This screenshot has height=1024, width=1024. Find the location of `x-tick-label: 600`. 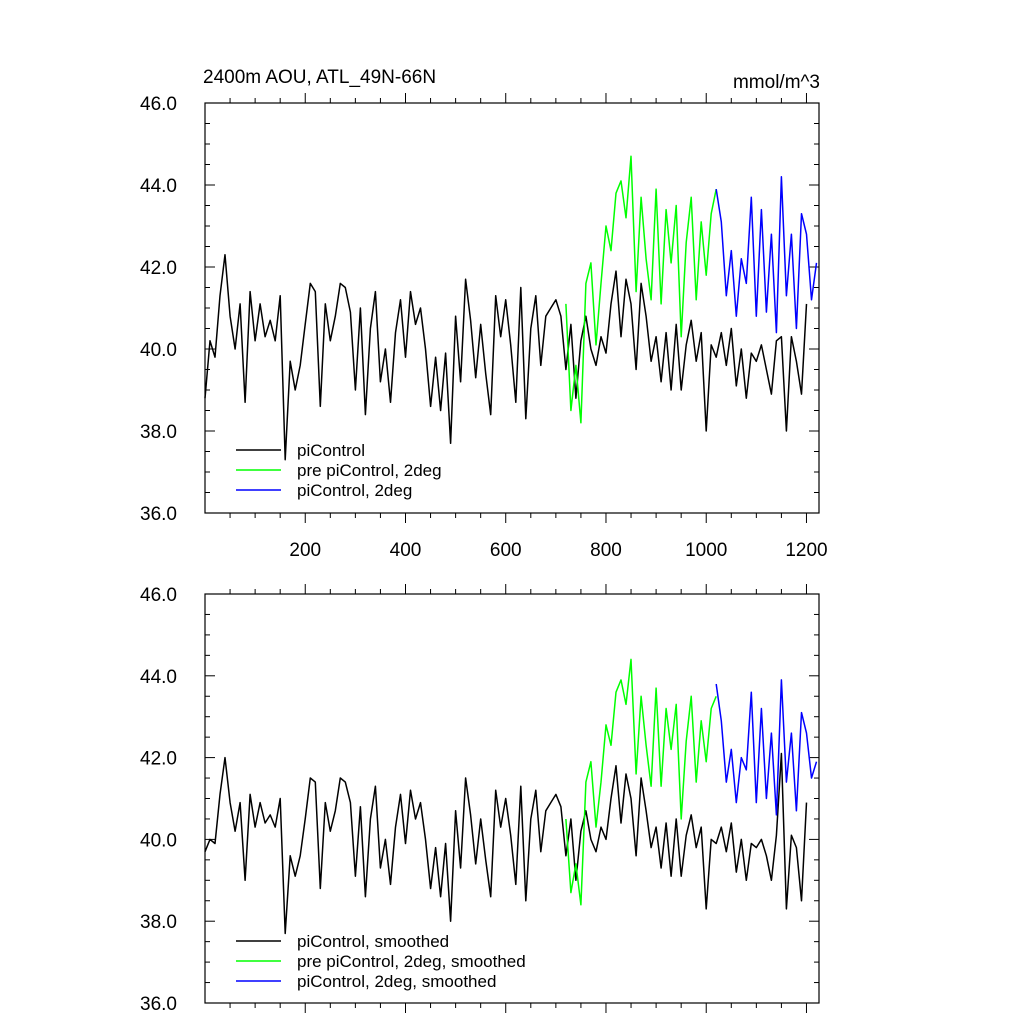

x-tick-label: 600 is located at coordinates (506, 550).